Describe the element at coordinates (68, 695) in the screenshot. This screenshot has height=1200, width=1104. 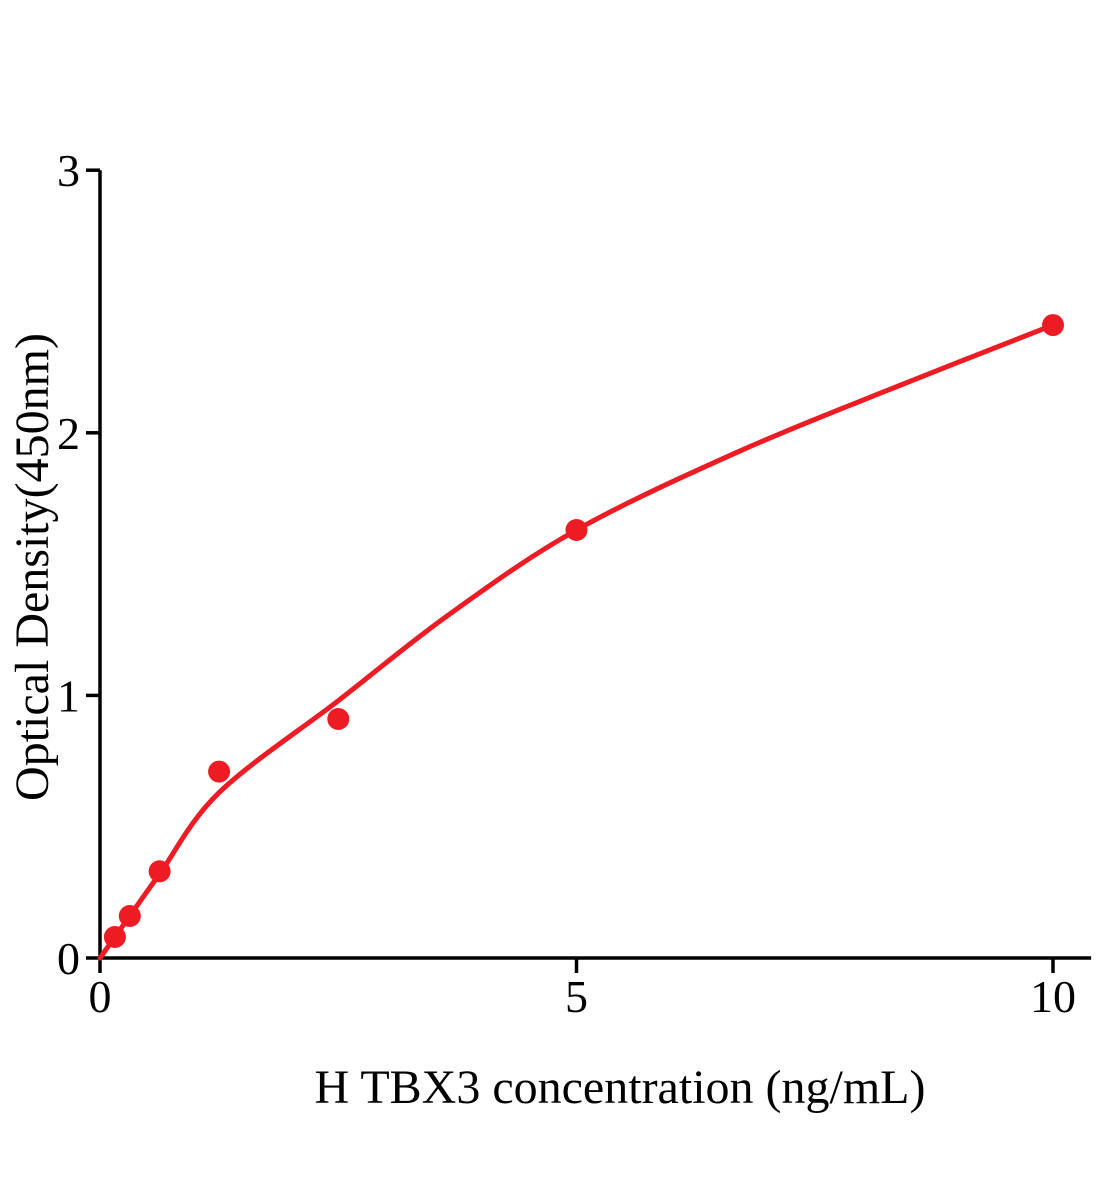
I see `y-tick-label: 1` at that location.